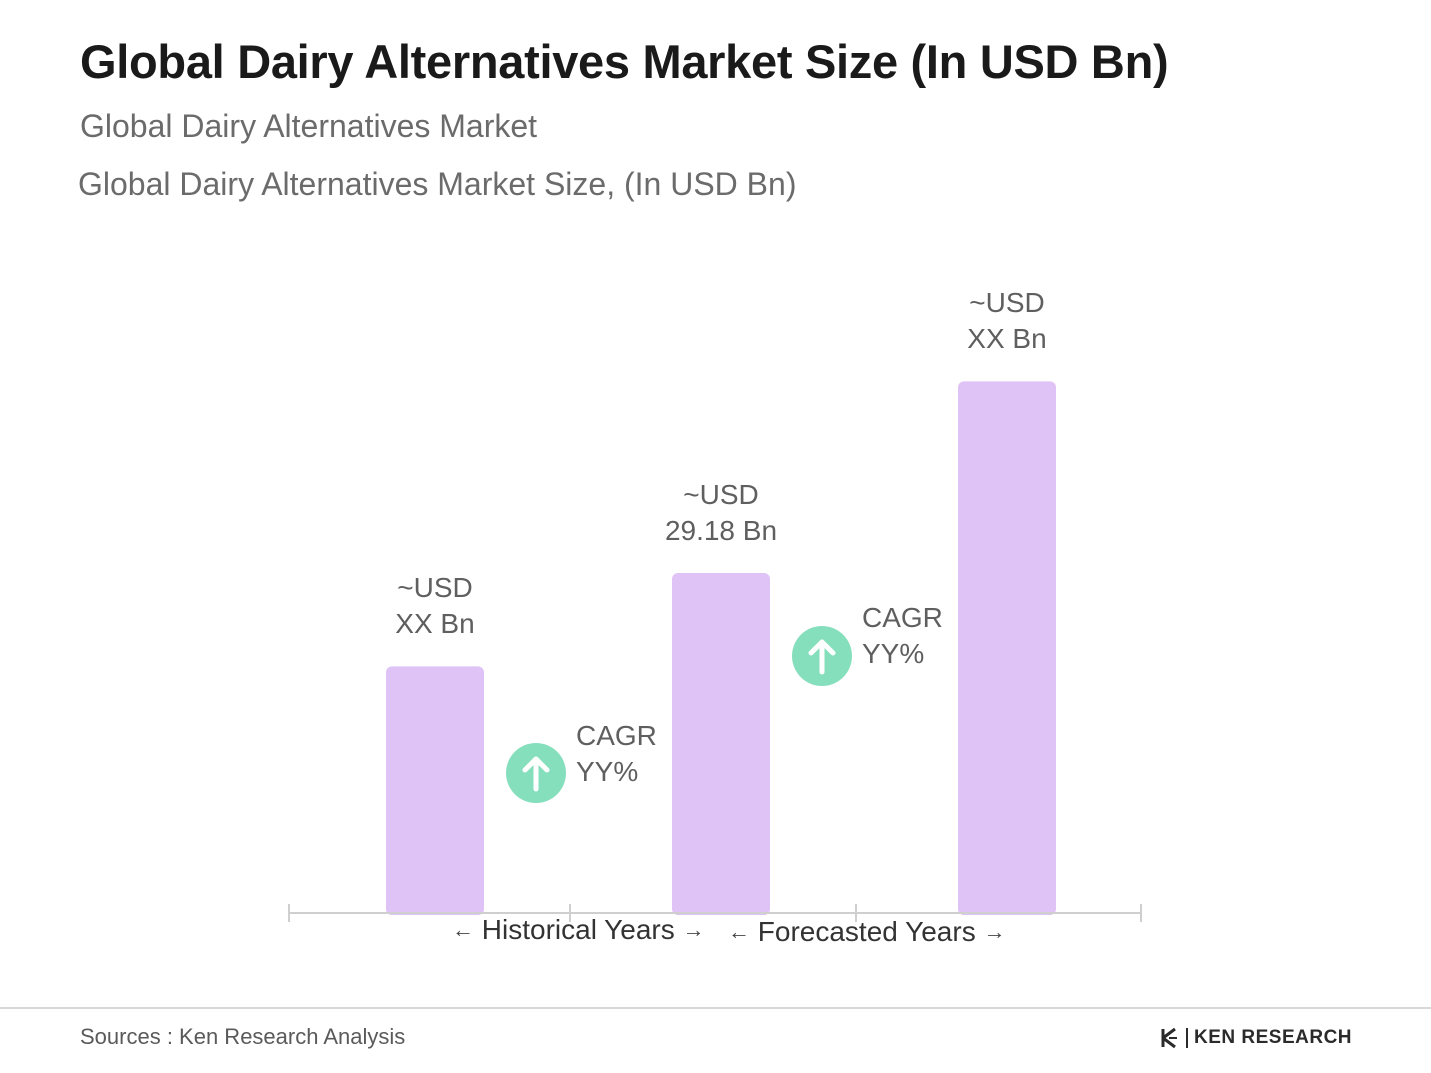  What do you see at coordinates (309, 126) in the screenshot?
I see `chart-subtitle: Global Dairy Alternatives Market` at bounding box center [309, 126].